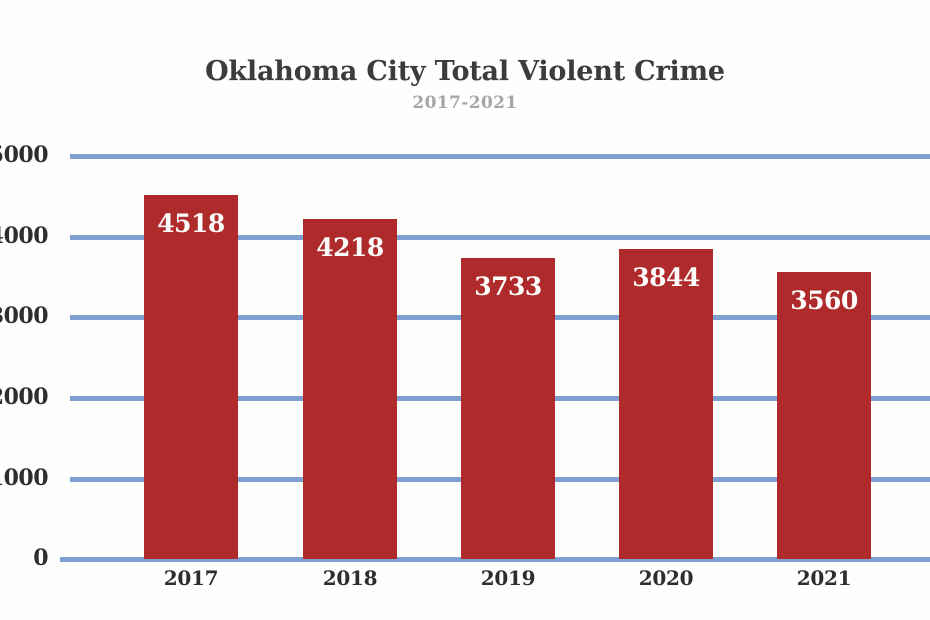  Describe the element at coordinates (350, 247) in the screenshot. I see `bar-value-2018: 4218` at that location.